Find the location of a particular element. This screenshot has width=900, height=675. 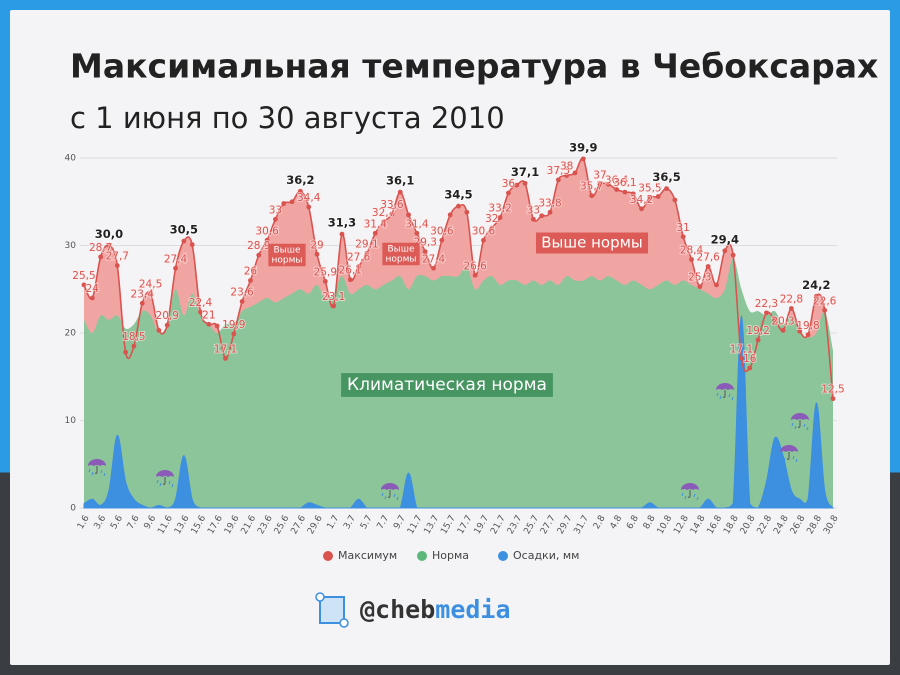

data-label: 33,2 is located at coordinates (499, 209).